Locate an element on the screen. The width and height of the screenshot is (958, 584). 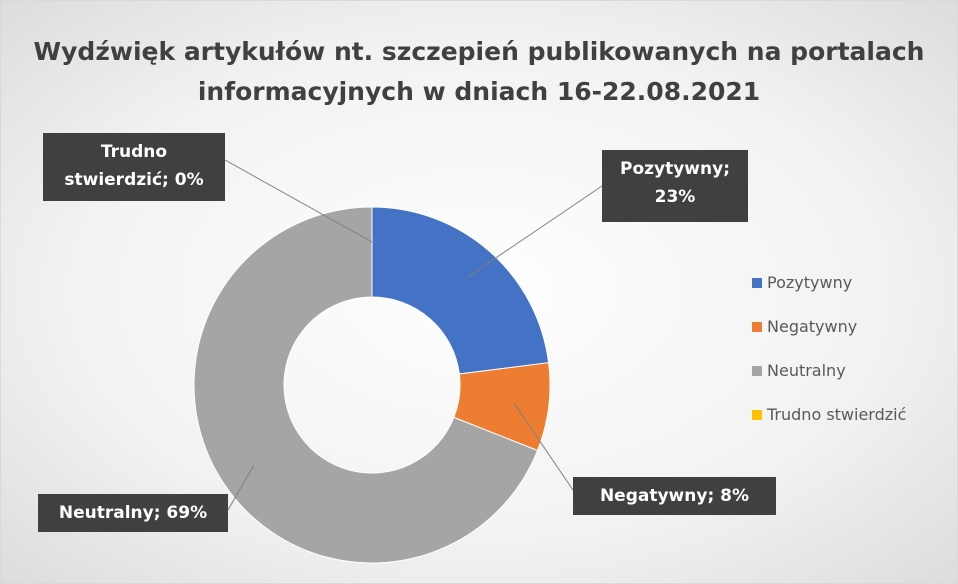
legend-item: Negatywny is located at coordinates (804, 326).